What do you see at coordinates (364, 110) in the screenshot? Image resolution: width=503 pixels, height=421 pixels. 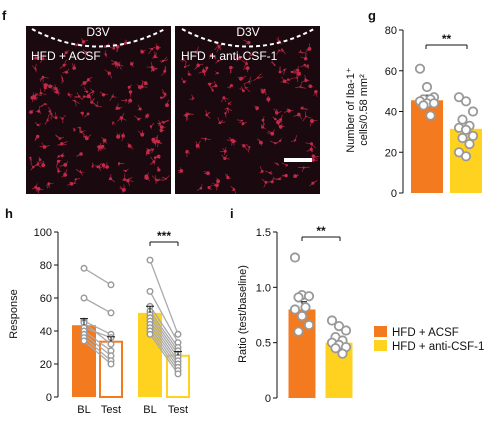 I see `y-axis-label-line: cells/0.58 mm²` at bounding box center [364, 110].